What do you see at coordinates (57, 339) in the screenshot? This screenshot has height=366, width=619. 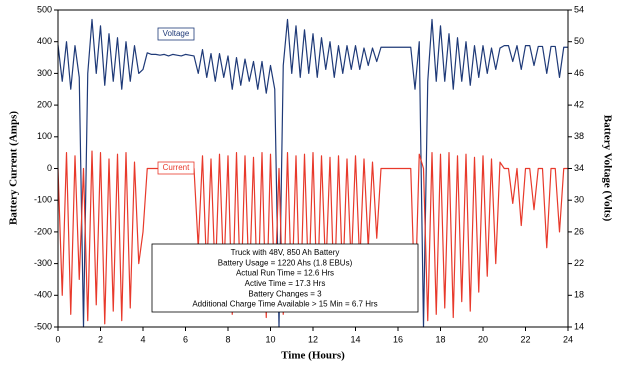 I see `x-tick-label: 0` at bounding box center [57, 339].